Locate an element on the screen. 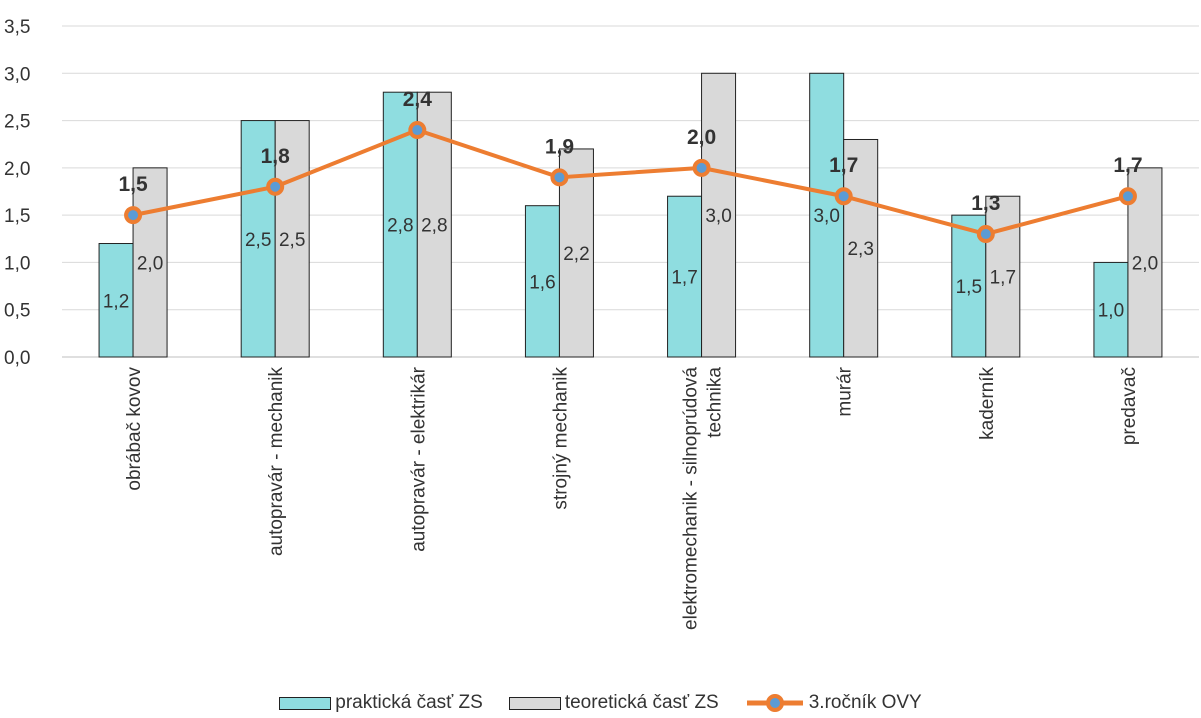  bar-label-practical: 1,5 is located at coordinates (969, 287).